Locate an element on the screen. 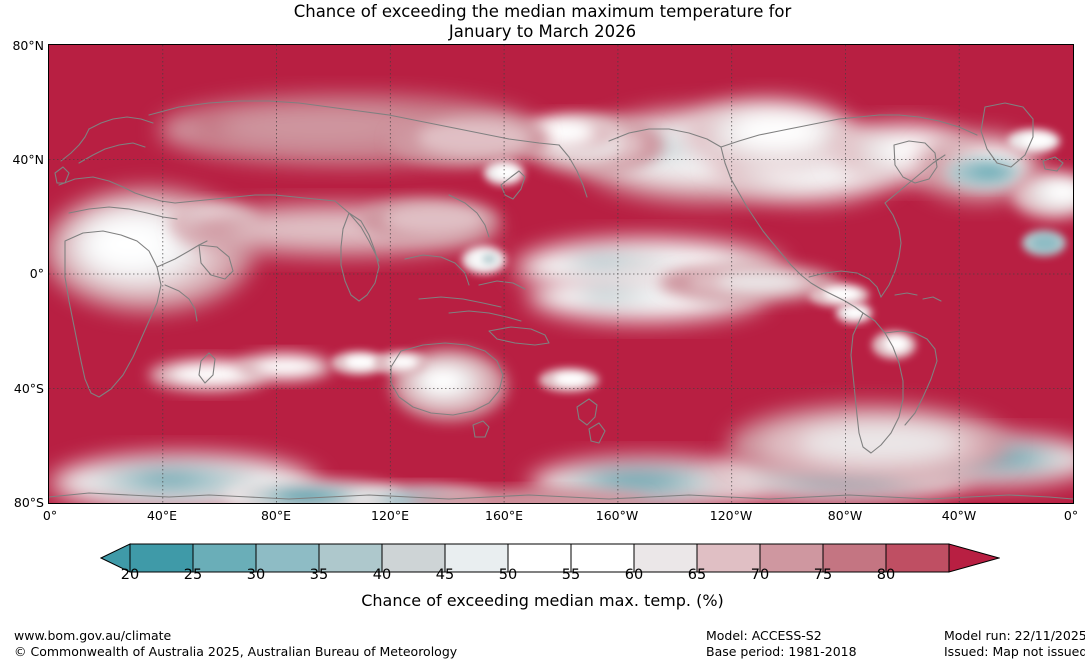  footer-model-info: Model: ACCESS-S2 Base period: 1981-2018 is located at coordinates (781, 644).